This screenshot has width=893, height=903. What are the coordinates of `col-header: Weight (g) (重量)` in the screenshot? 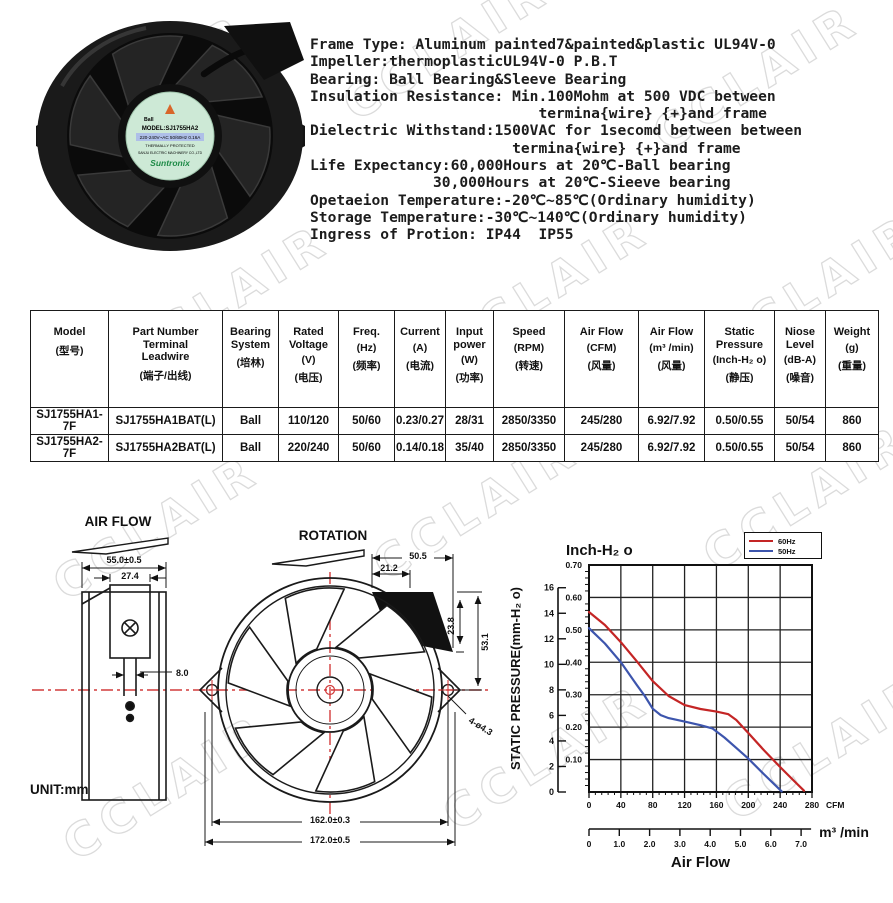 It's located at (851, 359).